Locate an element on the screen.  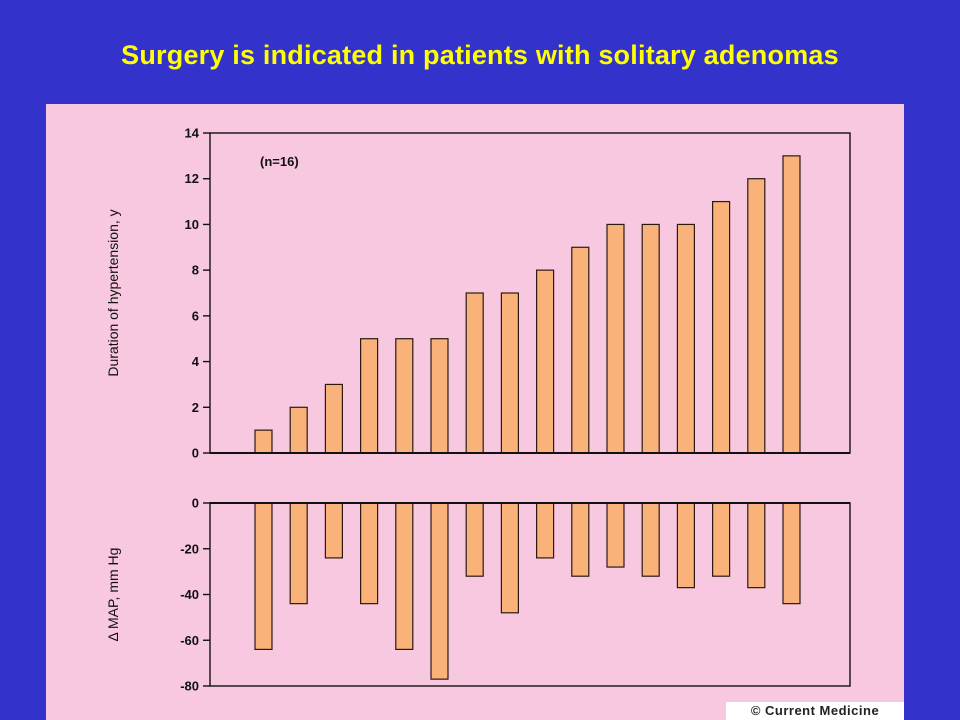
duration-y-tick-label: 10 is located at coordinates (192, 224).